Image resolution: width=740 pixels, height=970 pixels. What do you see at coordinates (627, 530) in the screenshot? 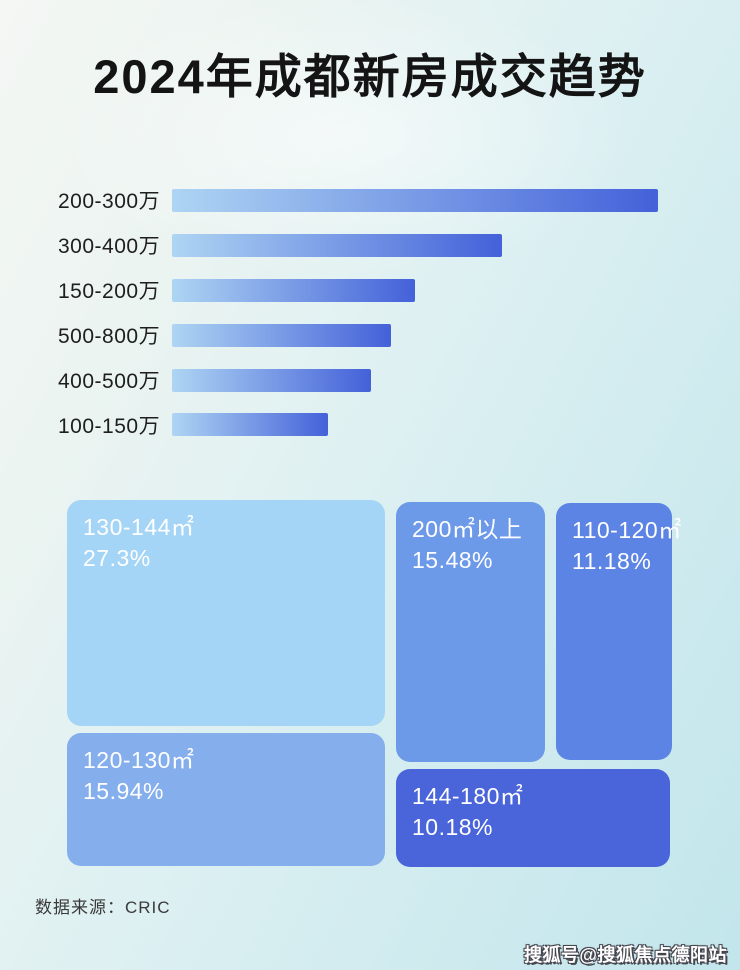
I see `tile-label: 110-120㎡` at bounding box center [627, 530].